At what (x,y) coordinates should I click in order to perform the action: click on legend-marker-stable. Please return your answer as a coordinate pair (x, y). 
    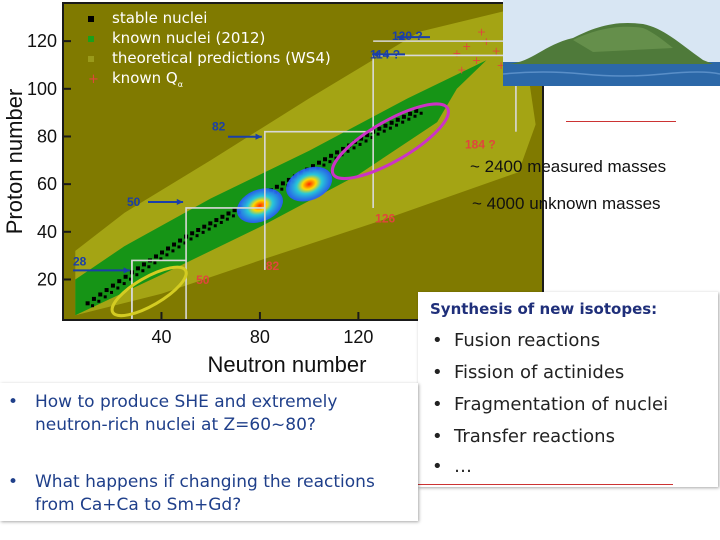
    Looking at the image, I should click on (91, 18).